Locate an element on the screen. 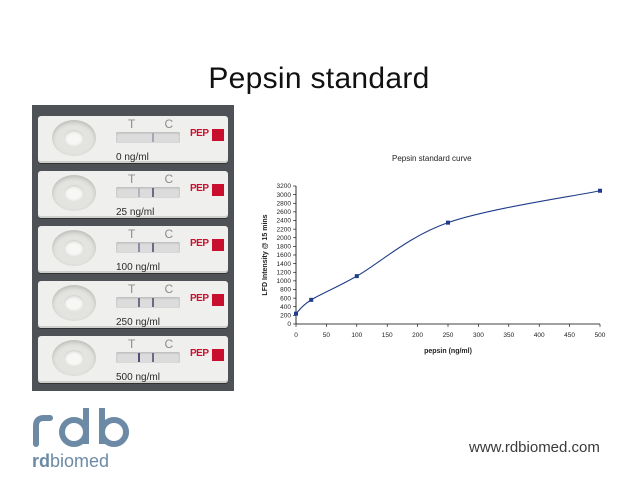 The height and width of the screenshot is (479, 638). x-tick-label: 450 is located at coordinates (569, 335).